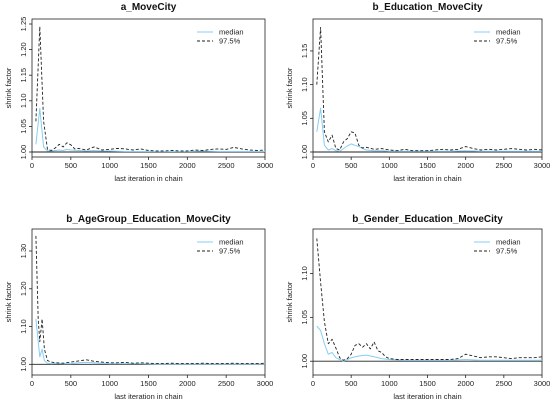 Image resolution: width=550 pixels, height=414 pixels. I want to click on chart-title: b_Education_MoveCity, so click(427, 7).